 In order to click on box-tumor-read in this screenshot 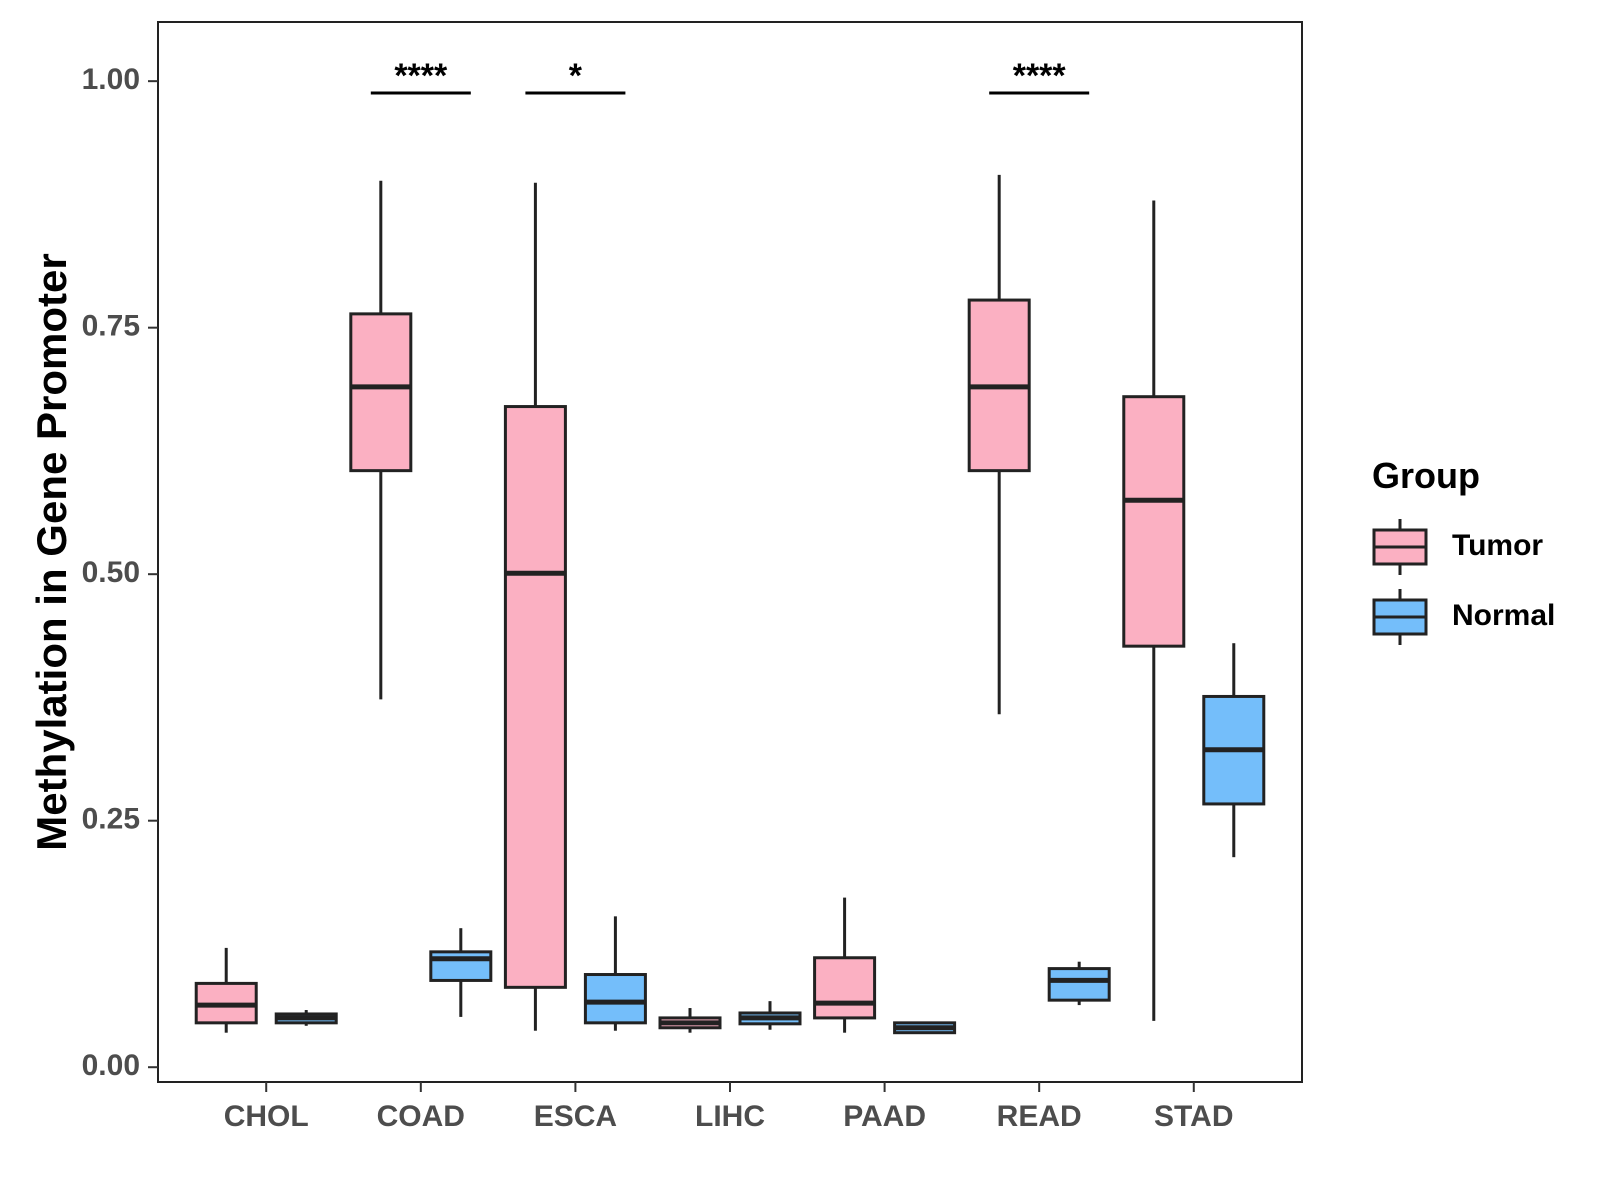, I will do `click(999, 444)`.